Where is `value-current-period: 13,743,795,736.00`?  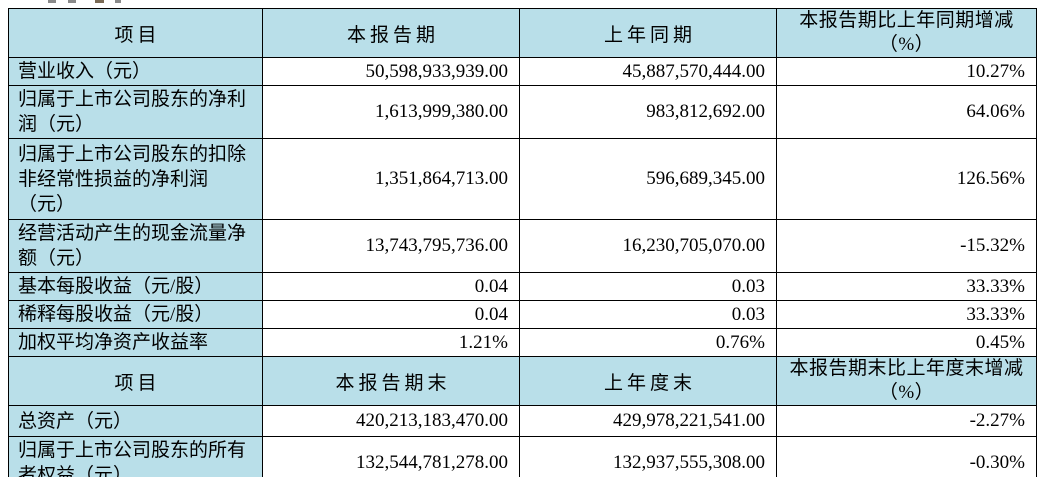 value-current-period: 13,743,795,736.00 is located at coordinates (391, 246).